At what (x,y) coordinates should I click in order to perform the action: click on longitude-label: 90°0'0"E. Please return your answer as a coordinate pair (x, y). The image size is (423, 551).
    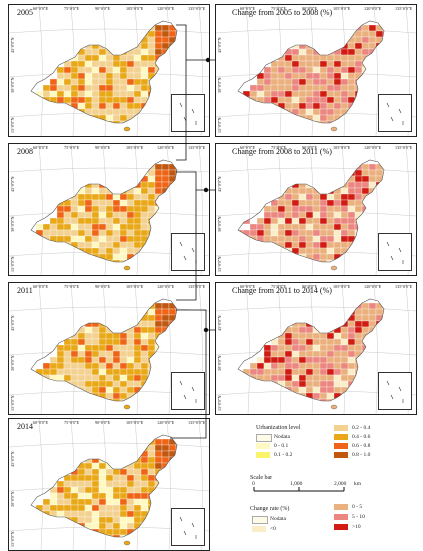
    Looking at the image, I should click on (310, 286).